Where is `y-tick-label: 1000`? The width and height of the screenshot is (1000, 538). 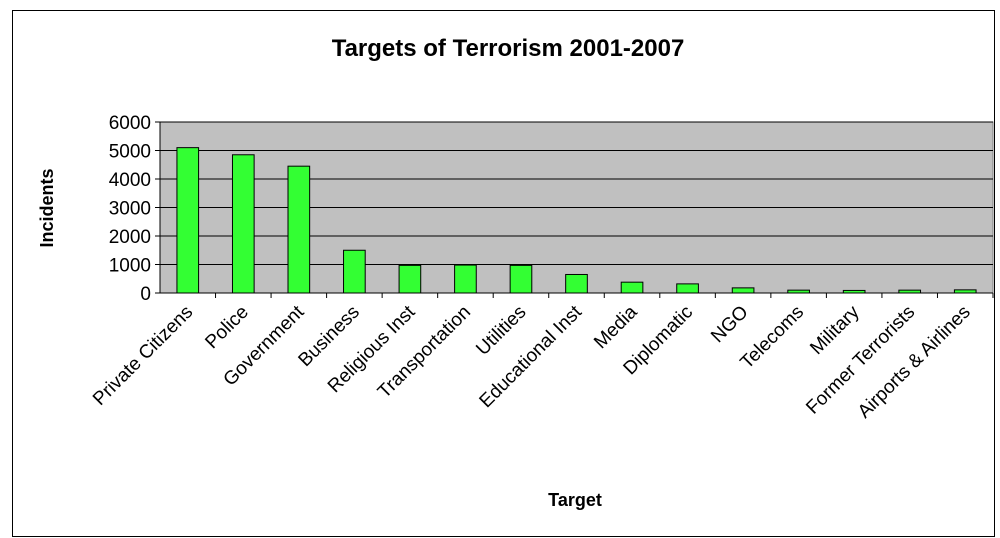
y-tick-label: 1000 is located at coordinates (130, 266).